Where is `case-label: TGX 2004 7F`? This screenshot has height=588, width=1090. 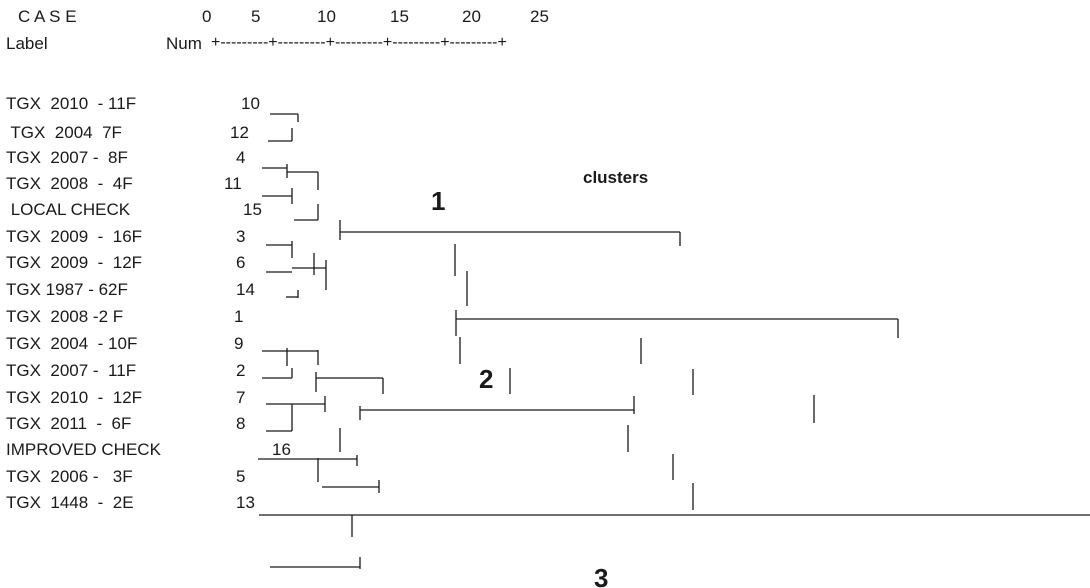 case-label: TGX 2004 7F is located at coordinates (64, 132).